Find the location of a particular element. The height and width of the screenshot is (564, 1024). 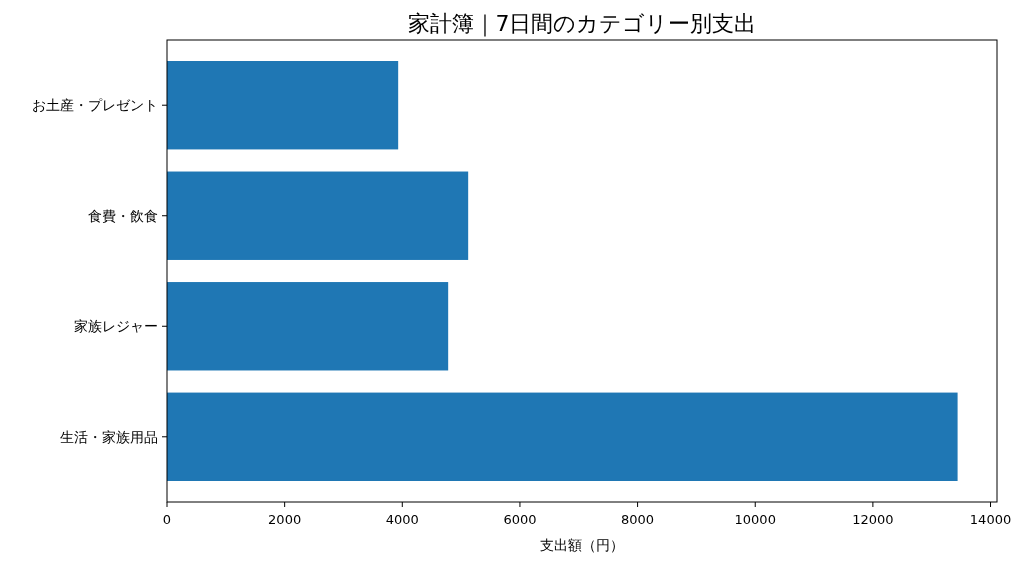

x-tick-label: 2000 is located at coordinates (285, 519).